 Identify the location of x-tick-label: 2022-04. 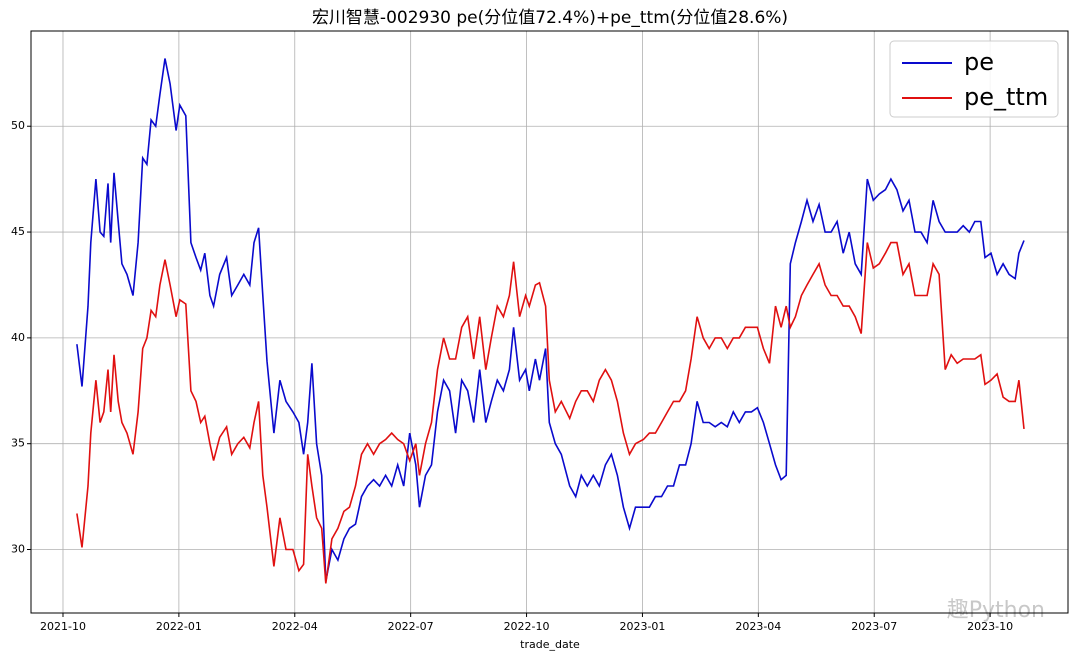
(295, 626).